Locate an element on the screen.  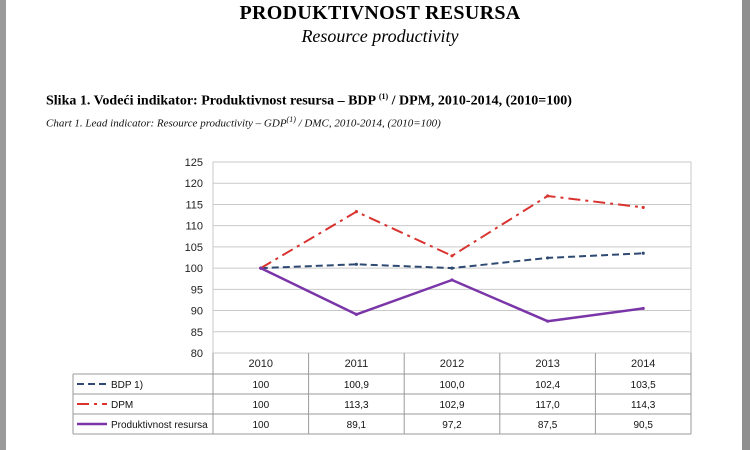
legend-label-bdp: BDP 1) is located at coordinates (127, 385).